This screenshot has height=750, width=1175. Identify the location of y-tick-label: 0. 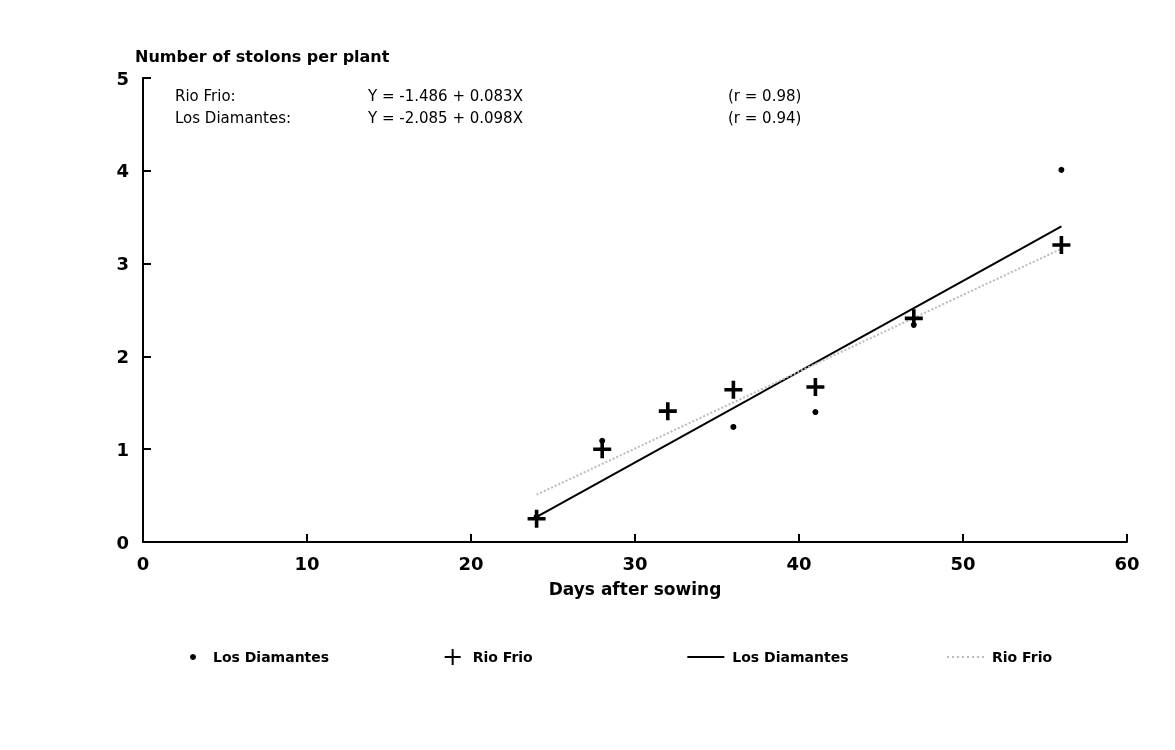
(122, 542).